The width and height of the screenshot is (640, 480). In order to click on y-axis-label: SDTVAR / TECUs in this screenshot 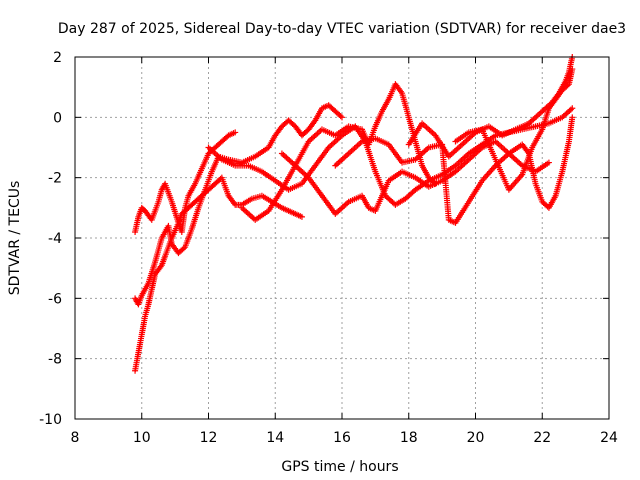, I will do `click(15, 238)`.